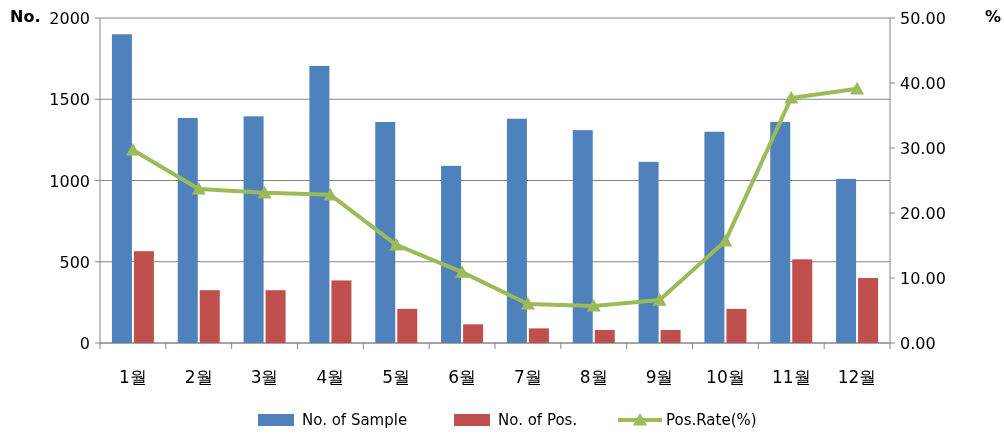 The image size is (1004, 438). I want to click on y-tick-label: 0, so click(84, 343).